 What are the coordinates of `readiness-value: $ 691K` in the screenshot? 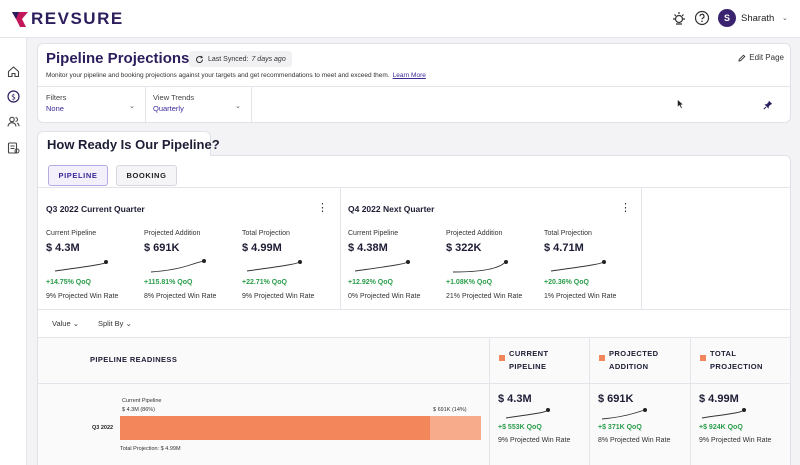 It's located at (616, 399).